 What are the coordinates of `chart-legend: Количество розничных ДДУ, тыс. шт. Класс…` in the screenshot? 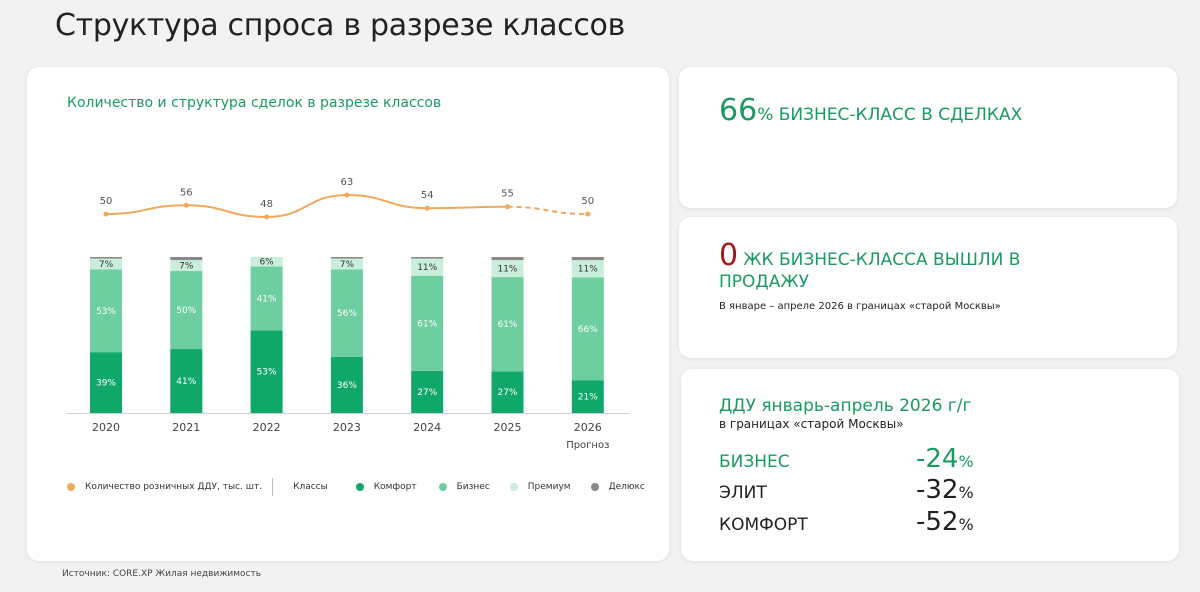 It's located at (356, 487).